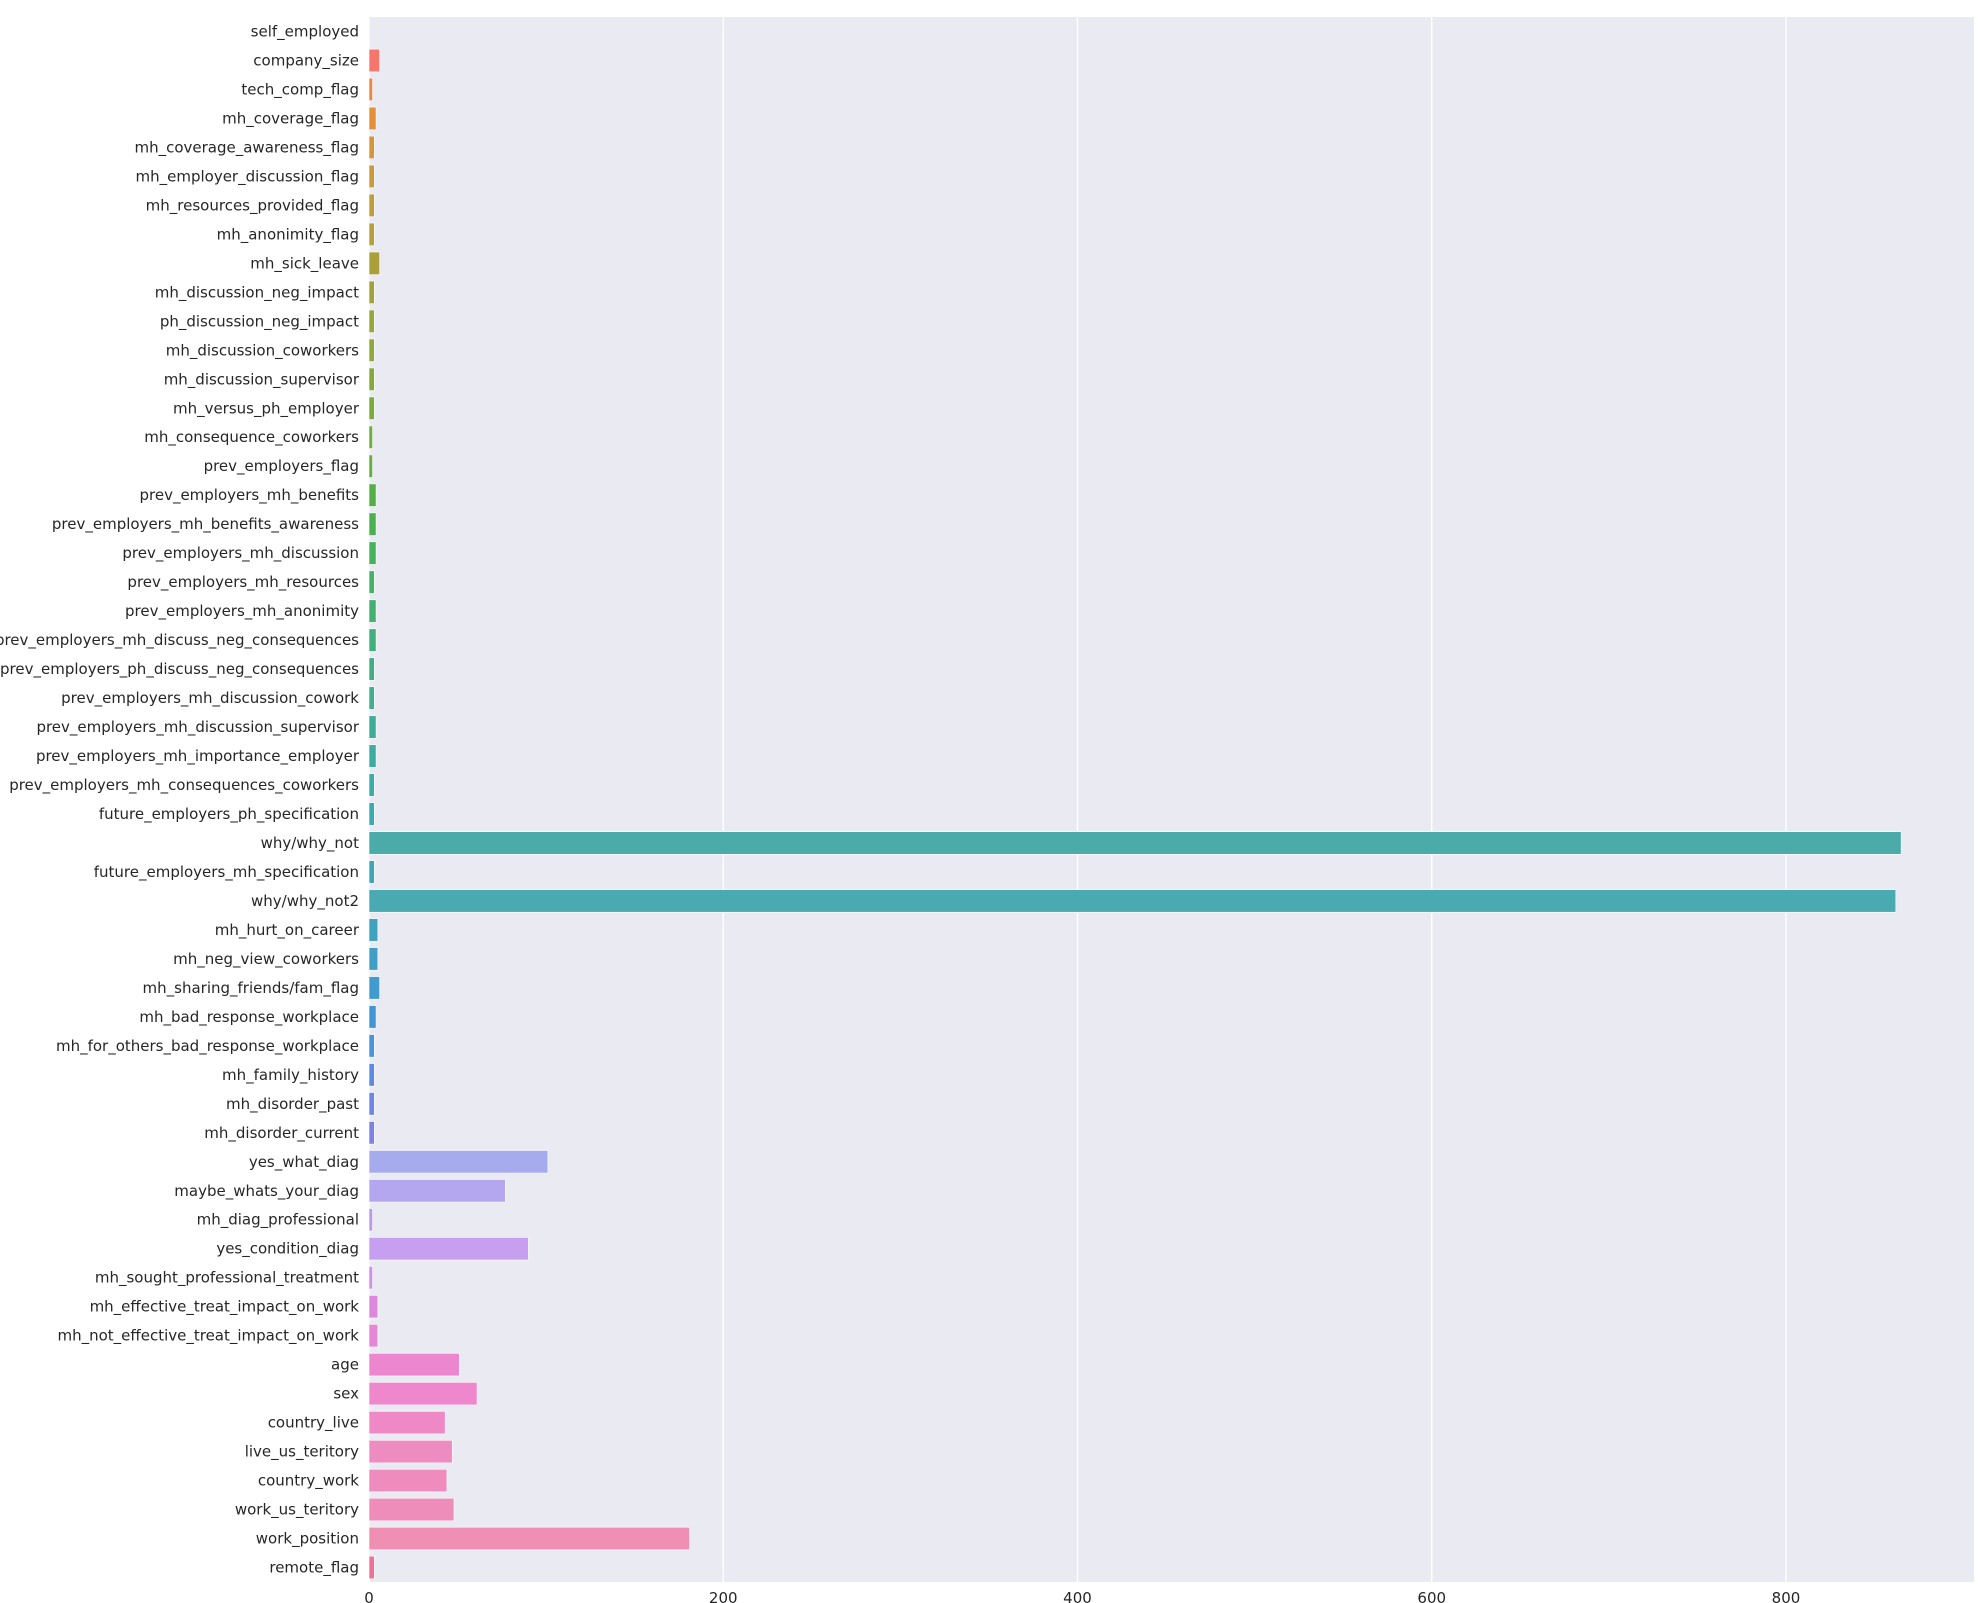  Describe the element at coordinates (278, 1220) in the screenshot. I see `y-tick-label: mh_diag_professional` at that location.